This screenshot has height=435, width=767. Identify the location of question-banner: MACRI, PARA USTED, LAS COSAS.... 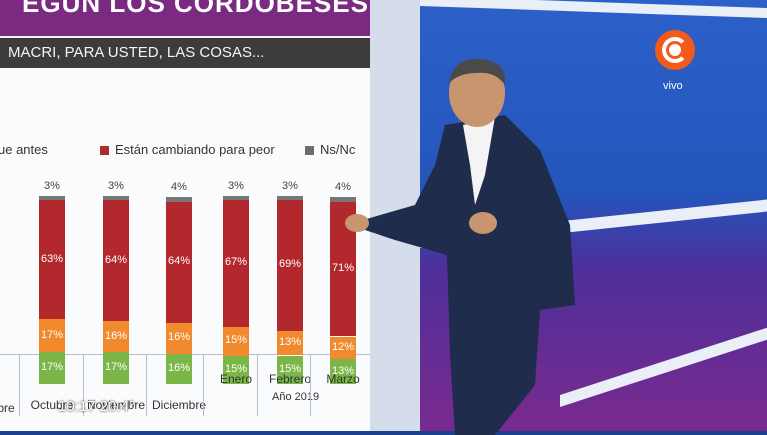
(191, 53).